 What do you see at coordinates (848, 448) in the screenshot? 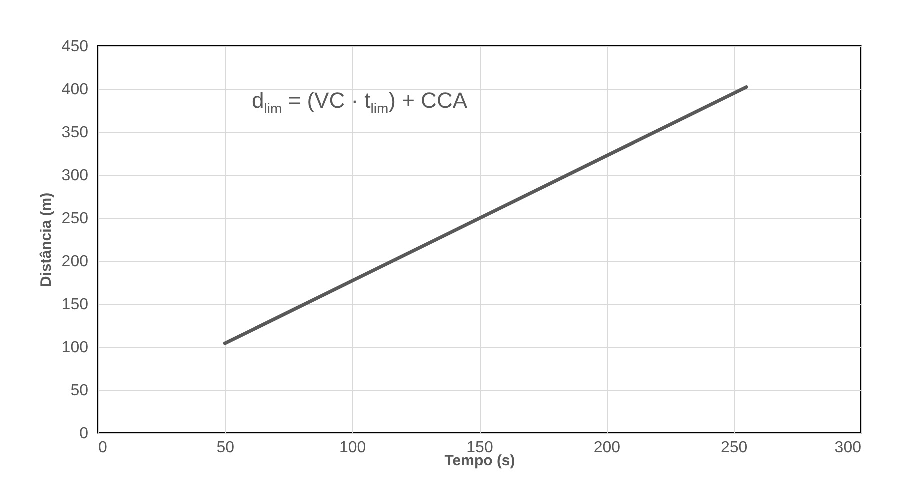
I see `x-tick-label: 300` at bounding box center [848, 448].